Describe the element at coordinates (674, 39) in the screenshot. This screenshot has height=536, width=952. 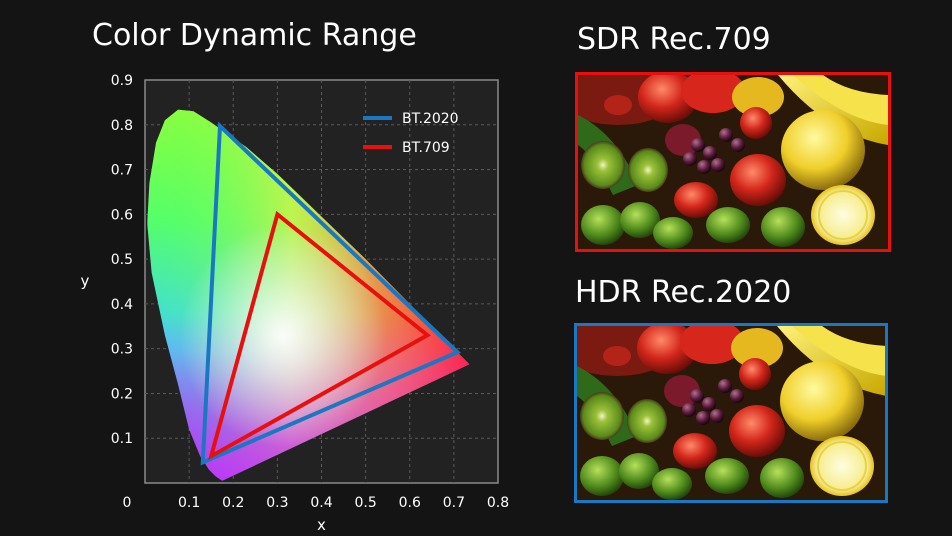
I see `sdr-title: SDR Rec.709` at that location.